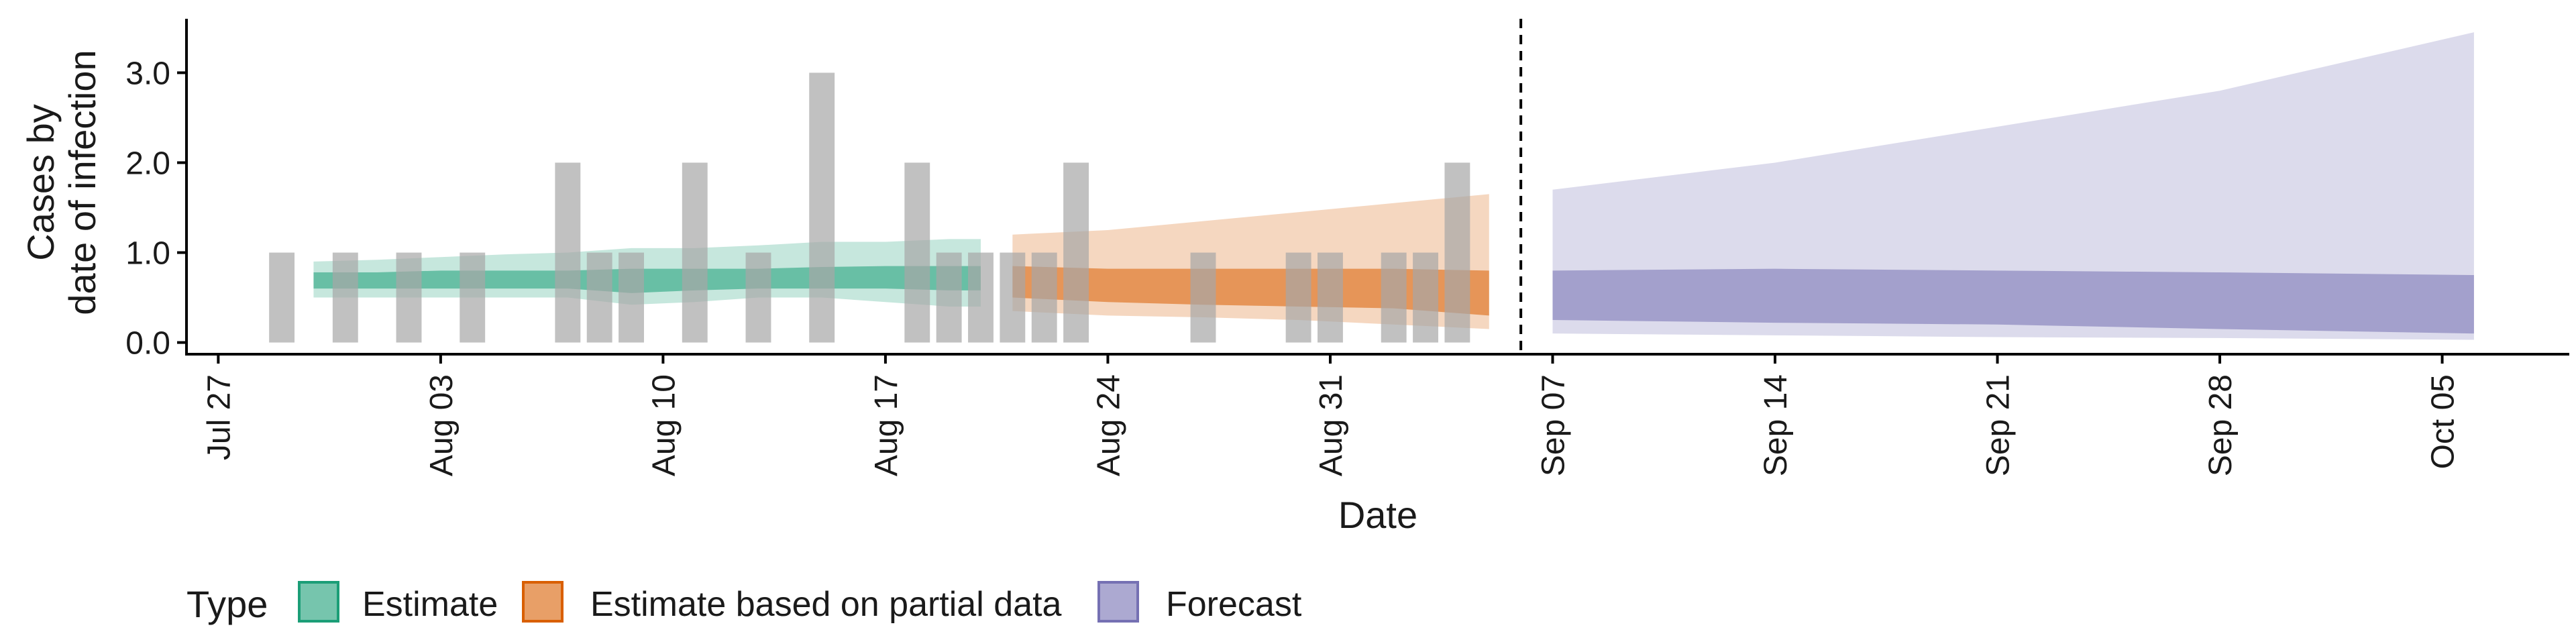  Describe the element at coordinates (155, 209) in the screenshot. I see `y-axis-ticks: 0.0 1.0 2.0 3.0` at that location.